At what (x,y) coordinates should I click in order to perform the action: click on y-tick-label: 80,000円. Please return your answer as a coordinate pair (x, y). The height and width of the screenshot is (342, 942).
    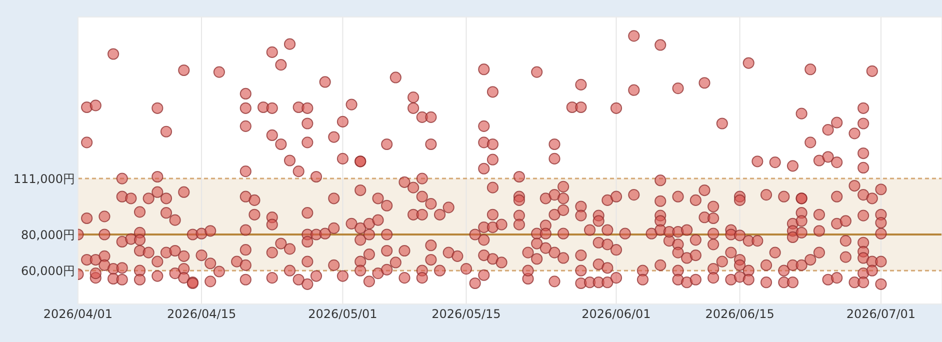
    Looking at the image, I should click on (48, 235).